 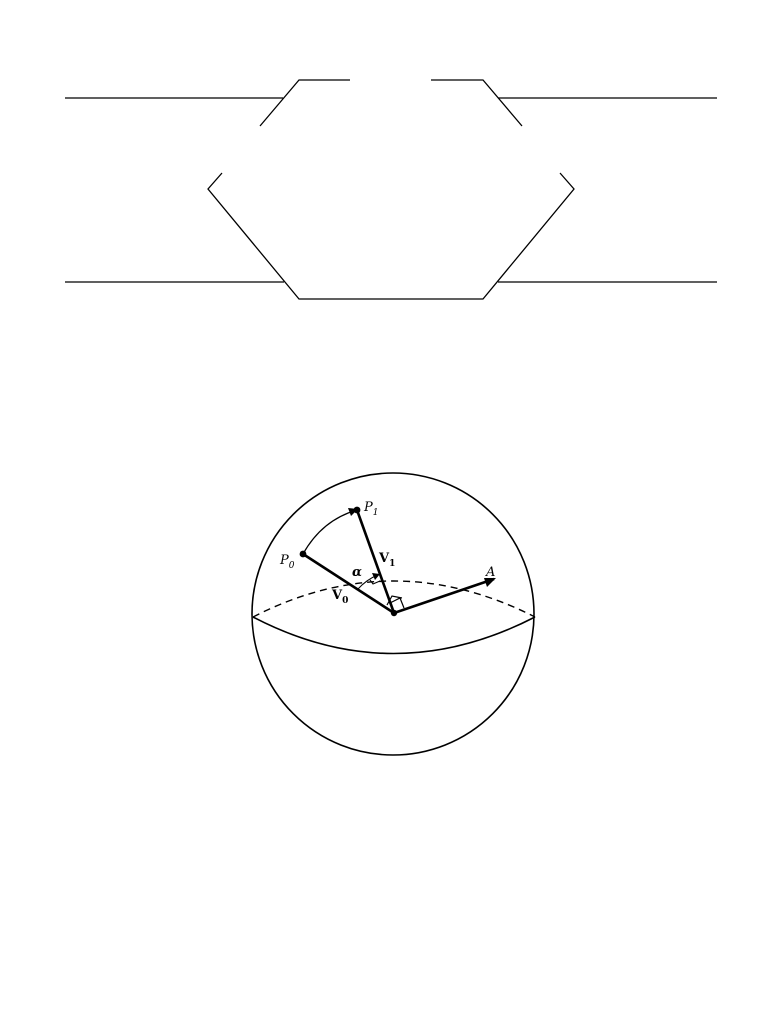 What do you see at coordinates (375, 582) in the screenshot?
I see `right-angle-marker-alpha` at bounding box center [375, 582].